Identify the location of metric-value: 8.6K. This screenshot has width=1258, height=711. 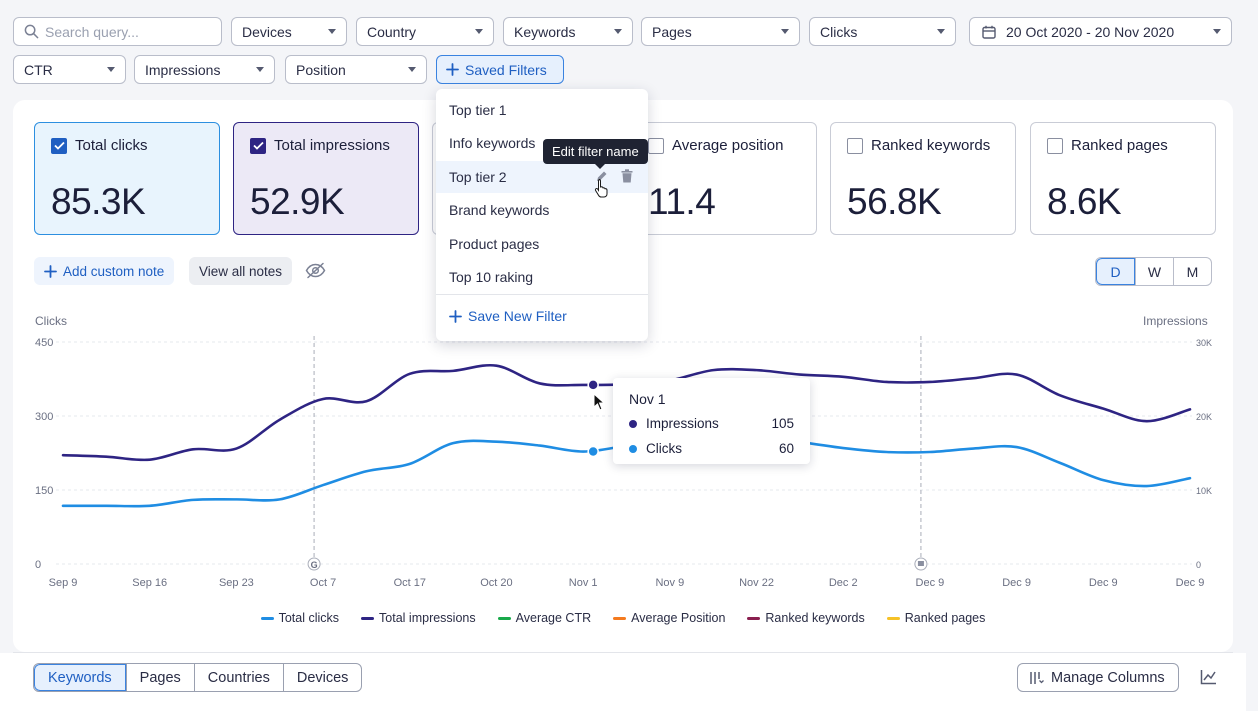
(1084, 201).